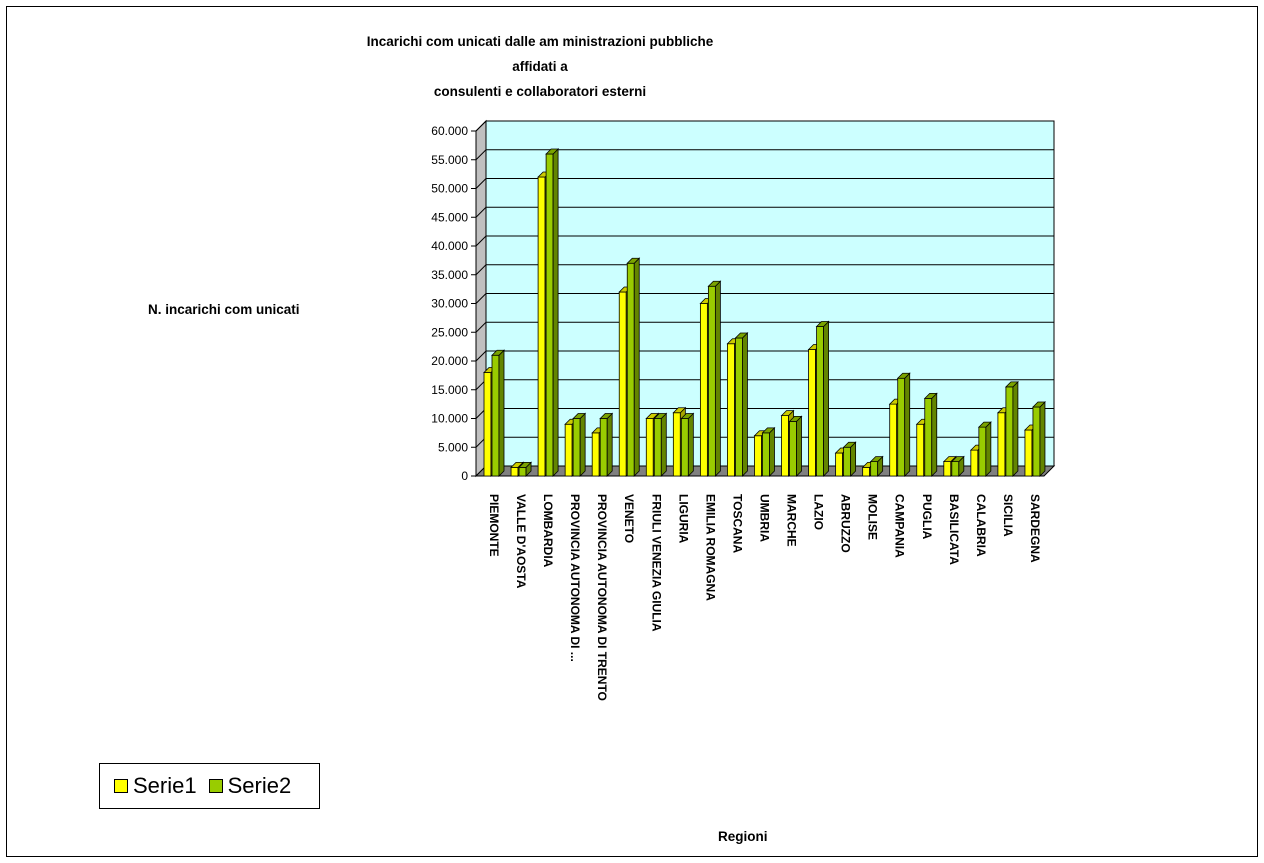 The image size is (1264, 863). What do you see at coordinates (602, 597) in the screenshot?
I see `x-tick-label: PROVINCIA AUTONOMA DI TRENTO` at bounding box center [602, 597].